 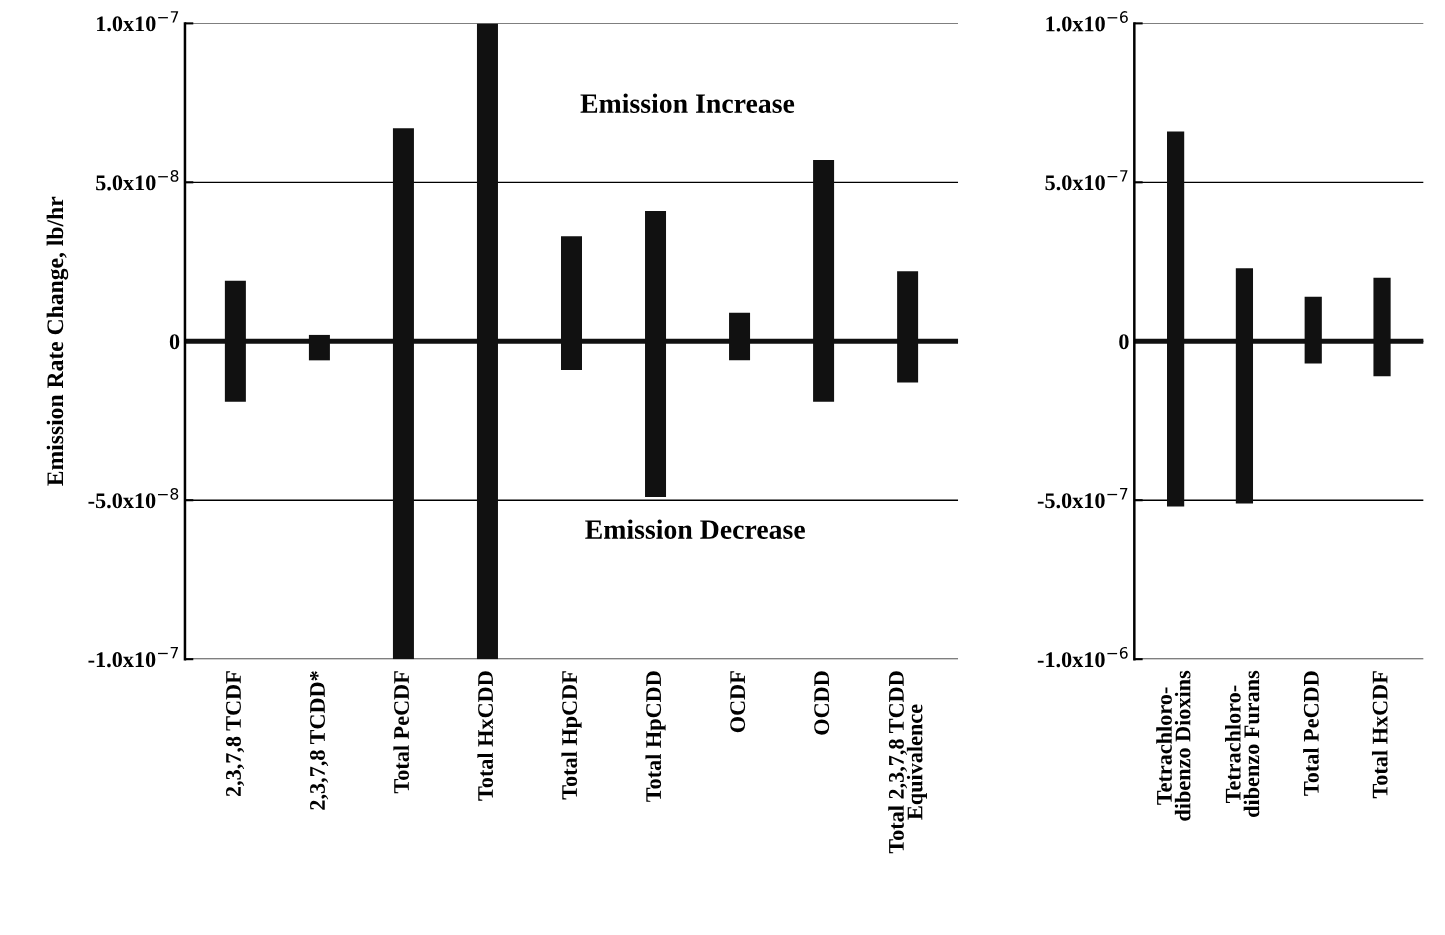 What do you see at coordinates (687, 103) in the screenshot?
I see `annotation: Emission Increase` at bounding box center [687, 103].